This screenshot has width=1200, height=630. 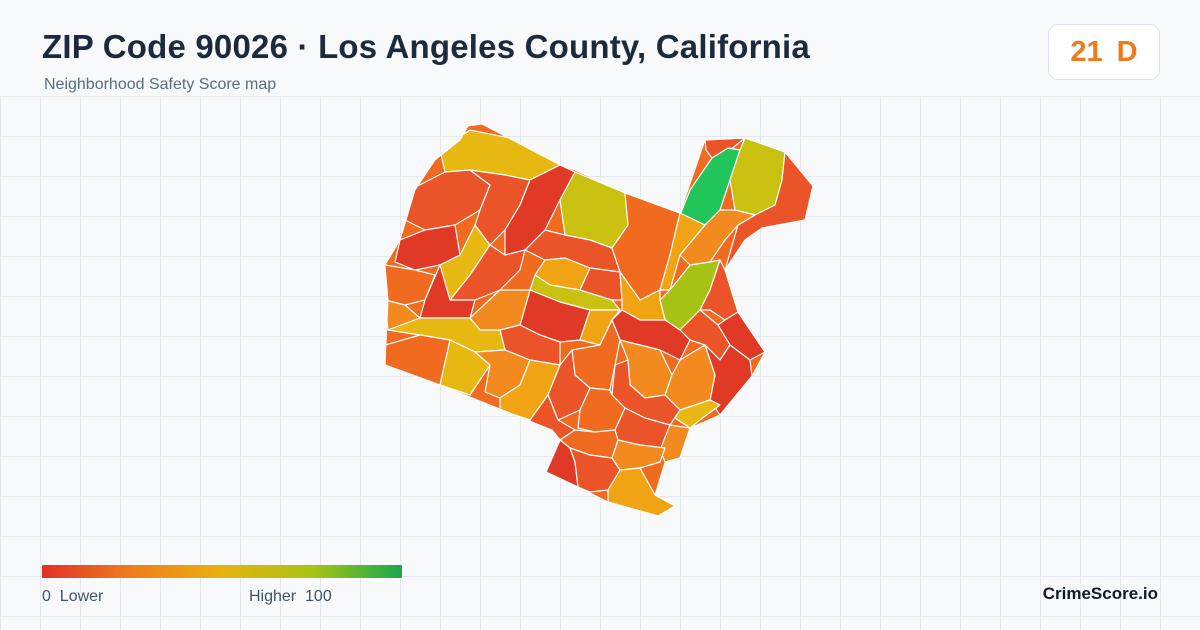 I want to click on legend-max-text: Higher, so click(x=273, y=596).